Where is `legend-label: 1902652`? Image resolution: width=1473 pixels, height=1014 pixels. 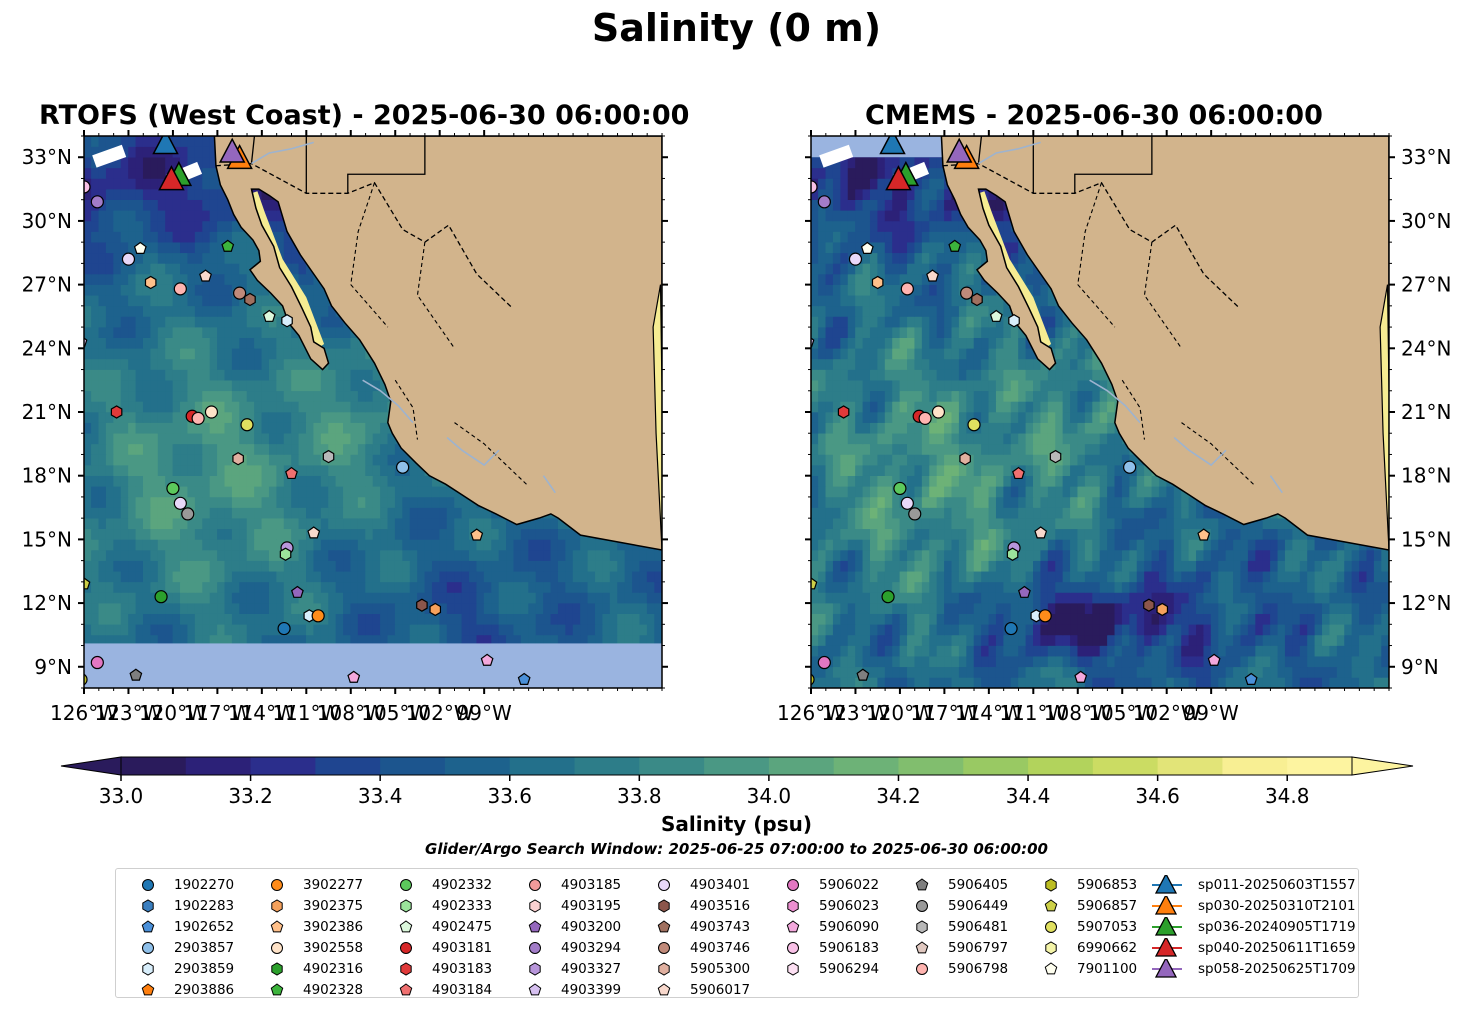 legend-label: 1902652 is located at coordinates (204, 927).